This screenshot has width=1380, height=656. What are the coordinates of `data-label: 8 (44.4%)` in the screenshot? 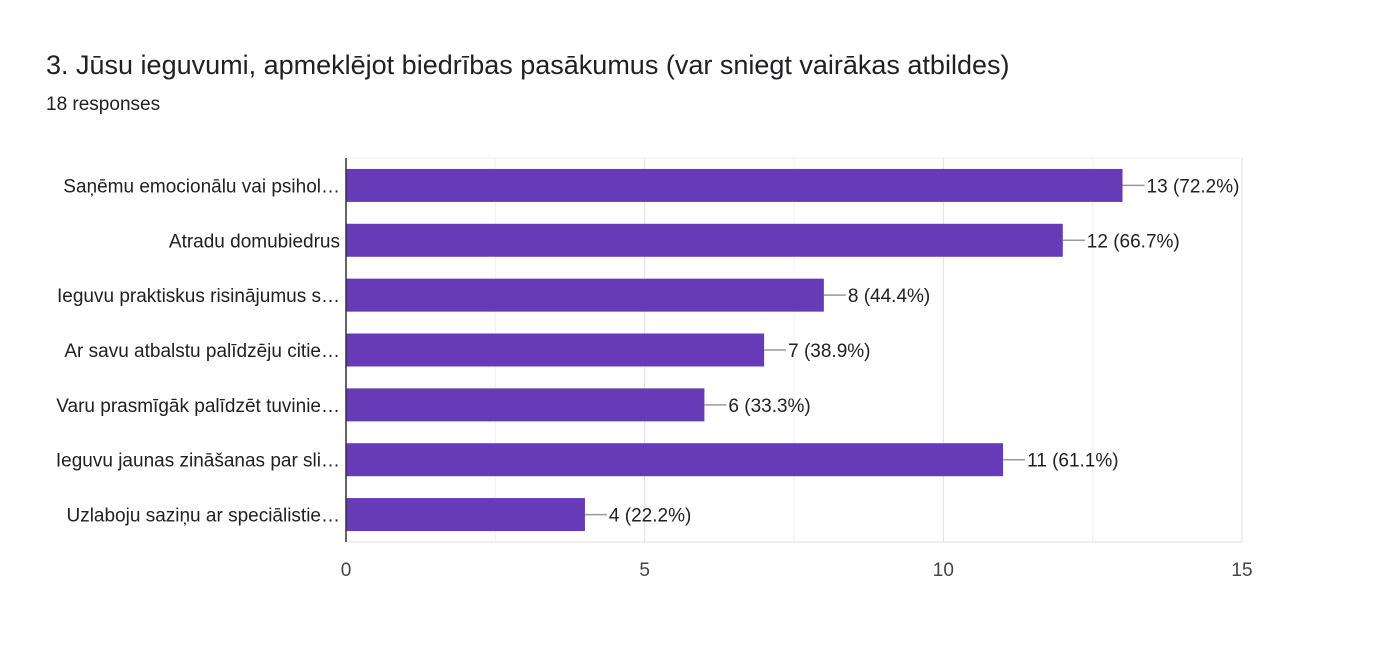 It's located at (889, 296).